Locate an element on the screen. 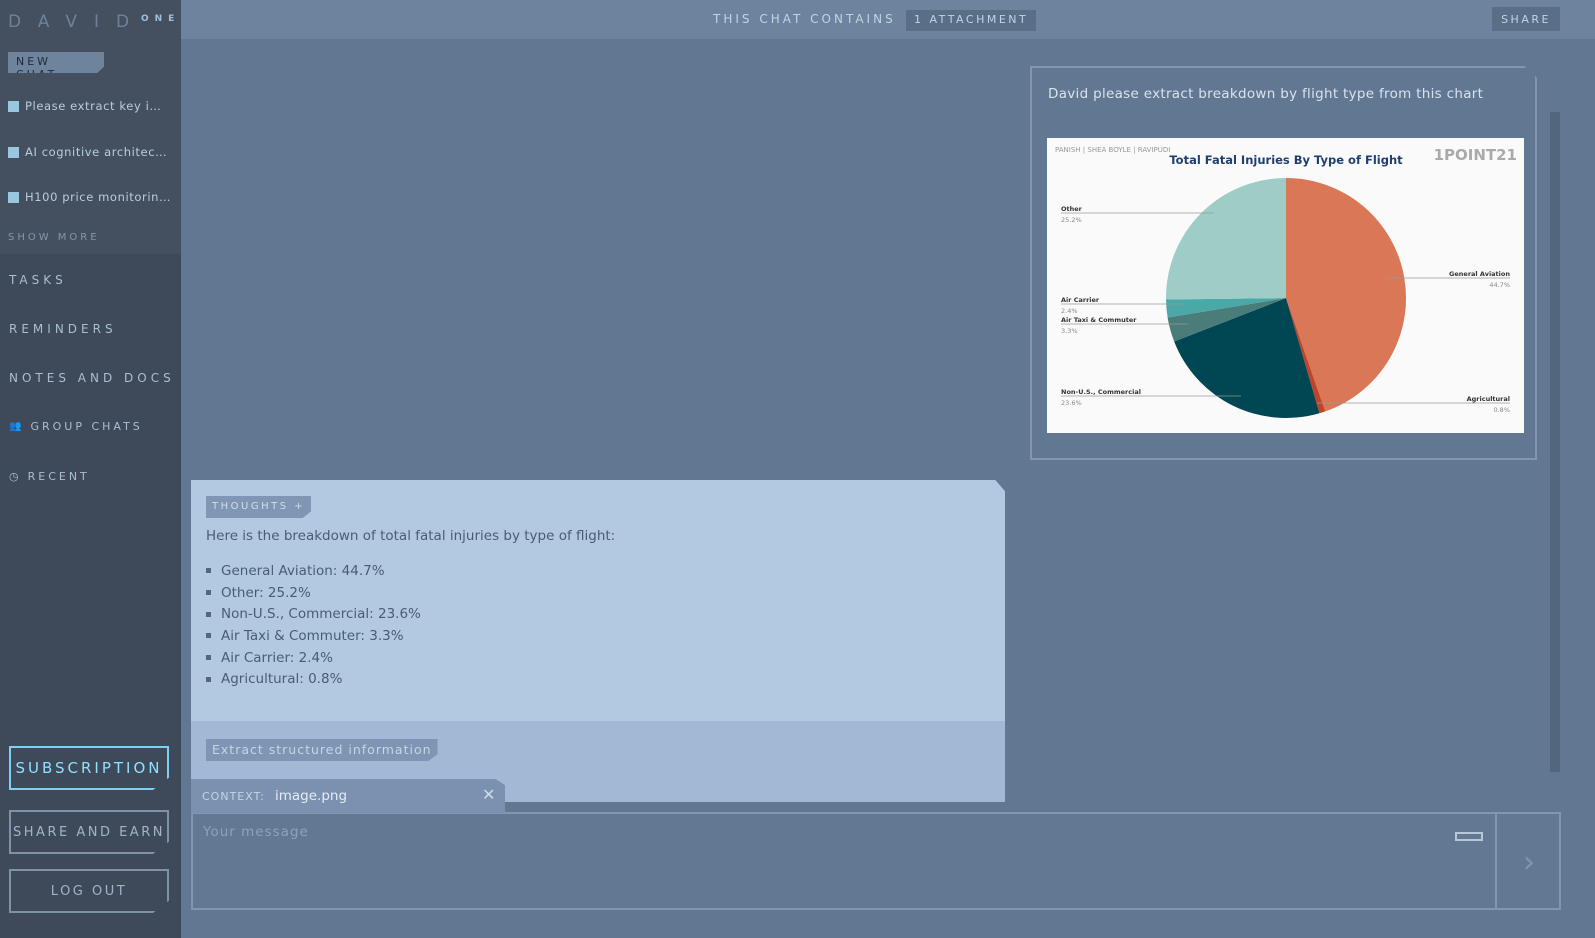  clock-icon: ◷ is located at coordinates (15, 476).